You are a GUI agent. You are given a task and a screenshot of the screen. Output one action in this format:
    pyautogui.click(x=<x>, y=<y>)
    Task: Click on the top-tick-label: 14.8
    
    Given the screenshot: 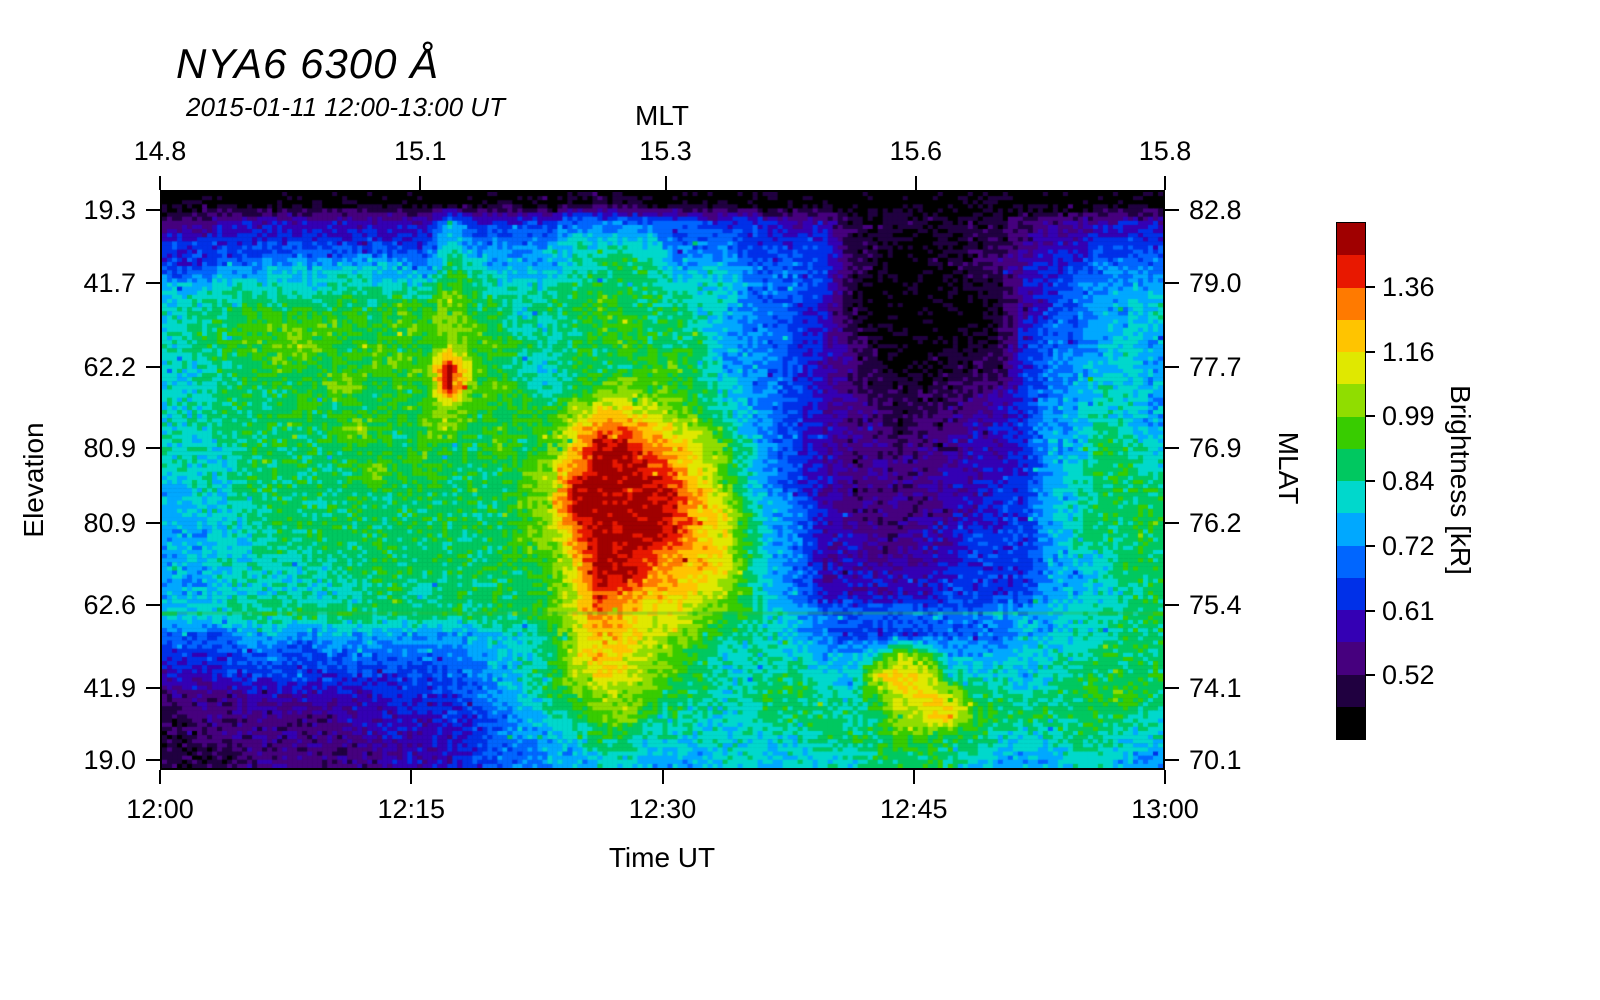 What is the action you would take?
    pyautogui.click(x=160, y=151)
    